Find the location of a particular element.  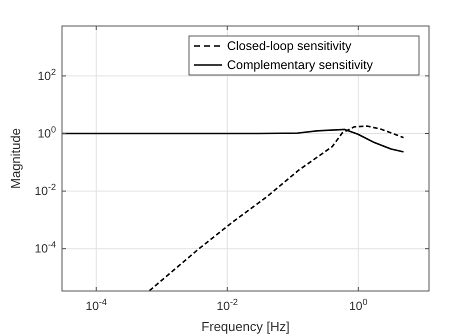

x-tick-label: 10$^{-4}$ is located at coordinates (96, 305).